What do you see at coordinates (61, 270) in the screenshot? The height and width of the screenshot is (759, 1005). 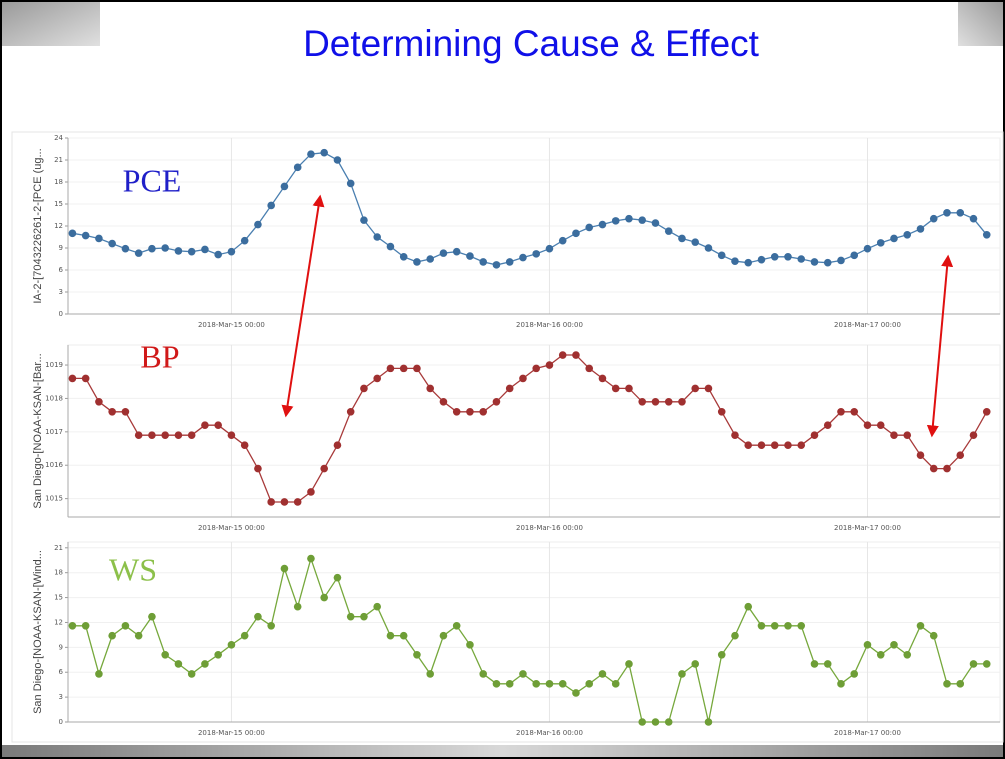 I see `y-tick-label: 6` at bounding box center [61, 270].